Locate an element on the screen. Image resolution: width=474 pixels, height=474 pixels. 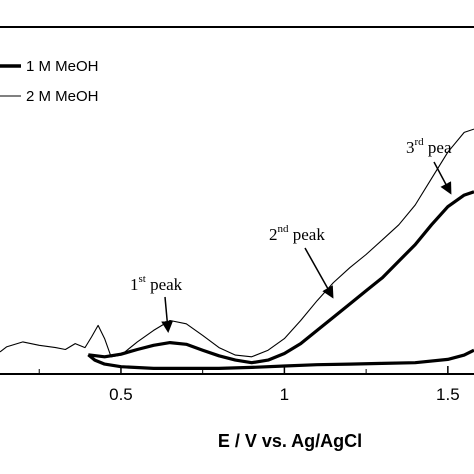
x-ticks: 0.5 1 1.5 is located at coordinates (249, 385).